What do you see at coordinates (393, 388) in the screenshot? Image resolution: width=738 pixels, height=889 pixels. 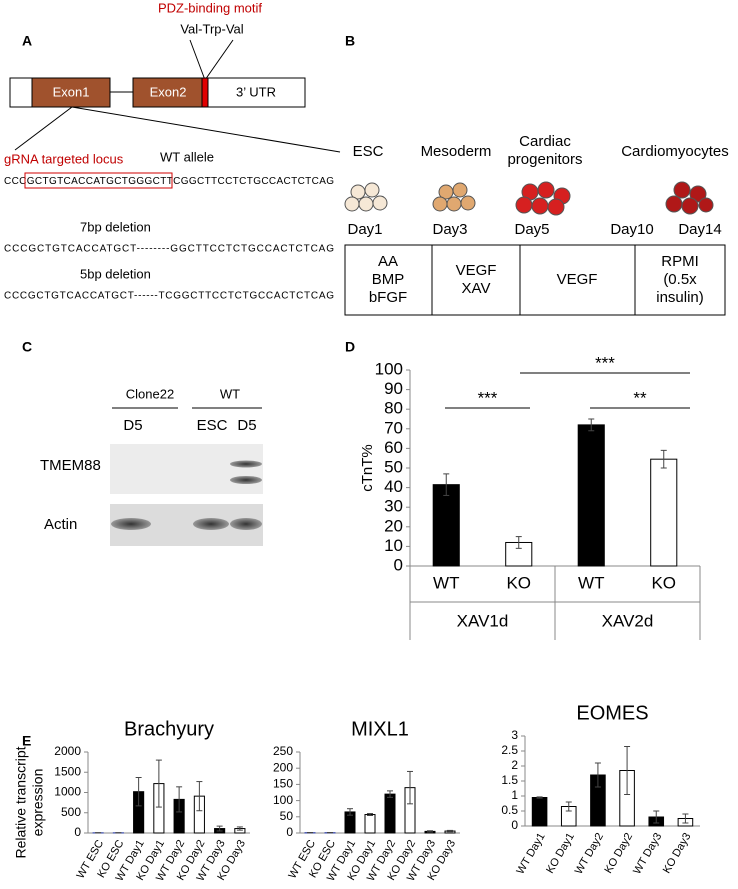 I see `y-tick-label: 90` at bounding box center [393, 388].